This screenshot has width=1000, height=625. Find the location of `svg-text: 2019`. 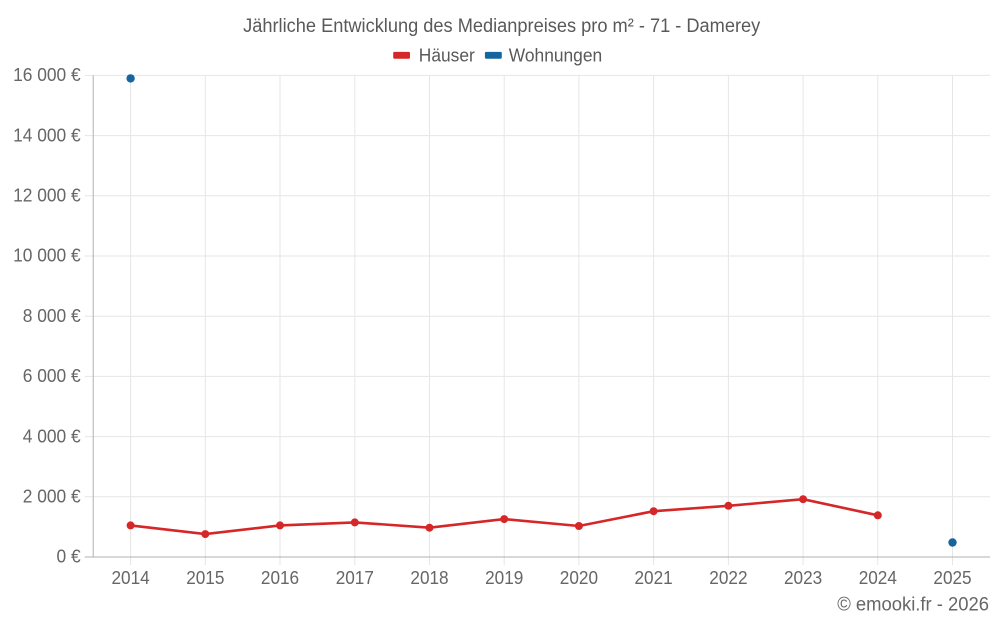

svg-text: 2019 is located at coordinates (504, 578).